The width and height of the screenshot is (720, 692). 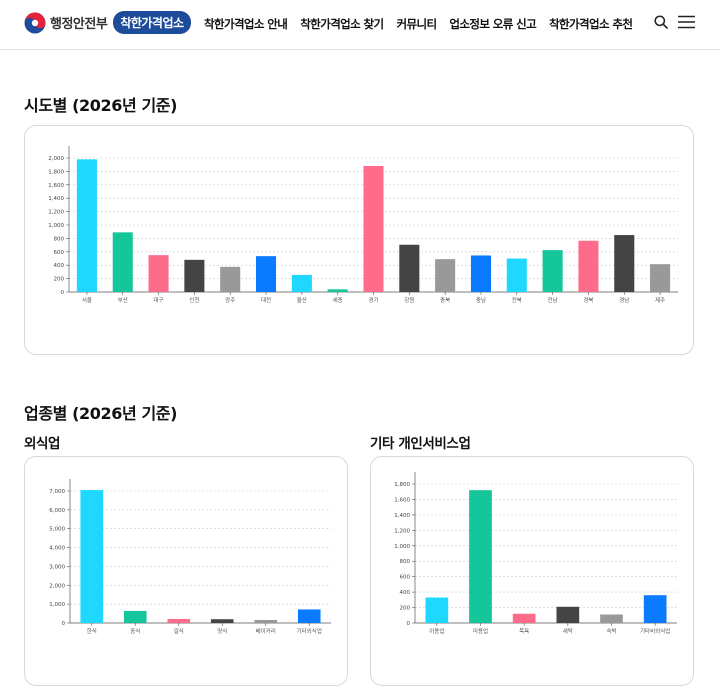 What do you see at coordinates (436, 631) in the screenshot?
I see `x-tick-label: 이용업` at bounding box center [436, 631].